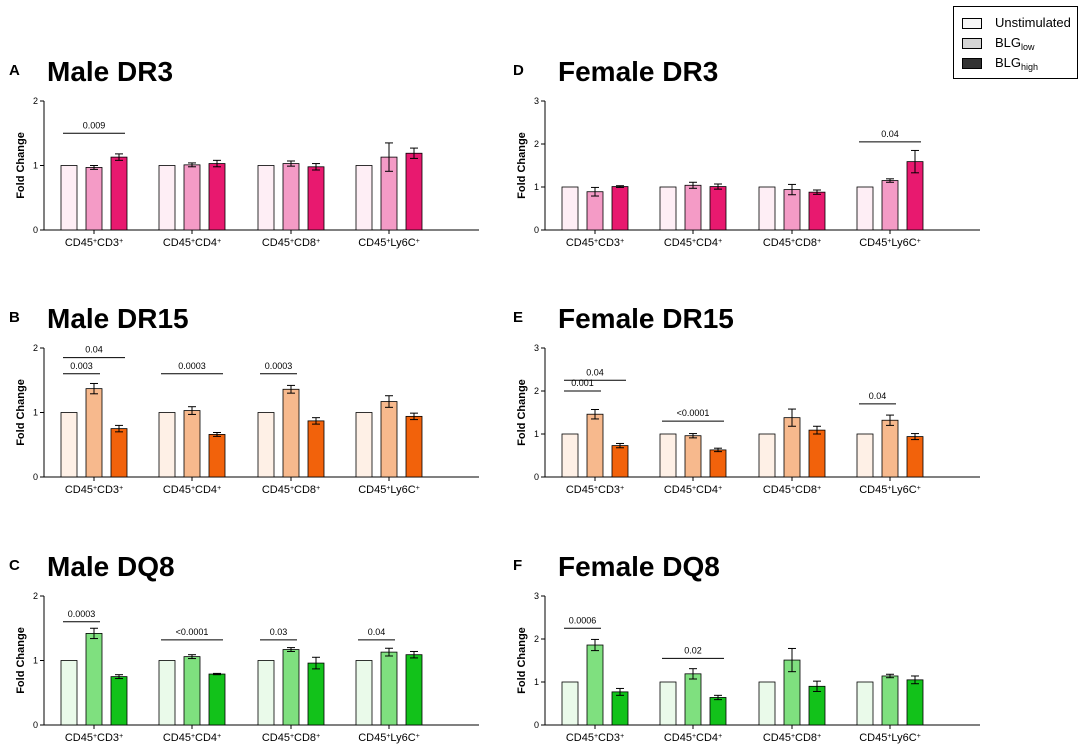  I want to click on panel-f-letter: F, so click(517, 565).